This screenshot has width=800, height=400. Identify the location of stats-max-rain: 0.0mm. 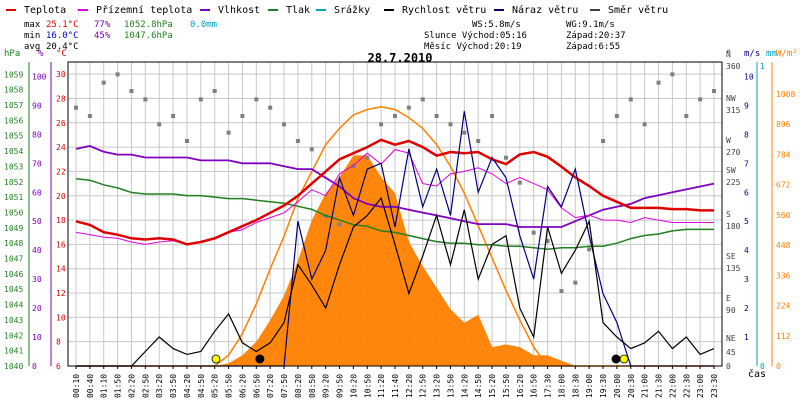
(203, 25).